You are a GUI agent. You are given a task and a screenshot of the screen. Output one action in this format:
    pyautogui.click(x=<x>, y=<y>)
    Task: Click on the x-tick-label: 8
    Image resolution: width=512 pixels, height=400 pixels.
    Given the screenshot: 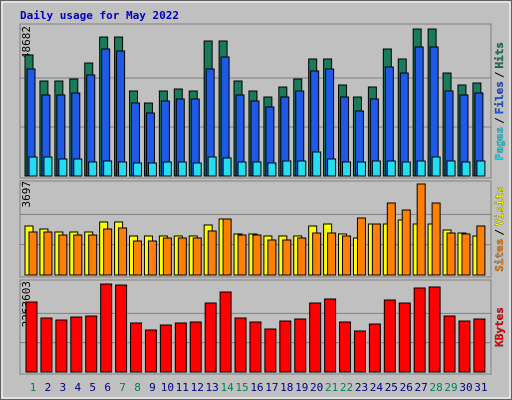 What is the action you would take?
    pyautogui.click(x=137, y=387)
    